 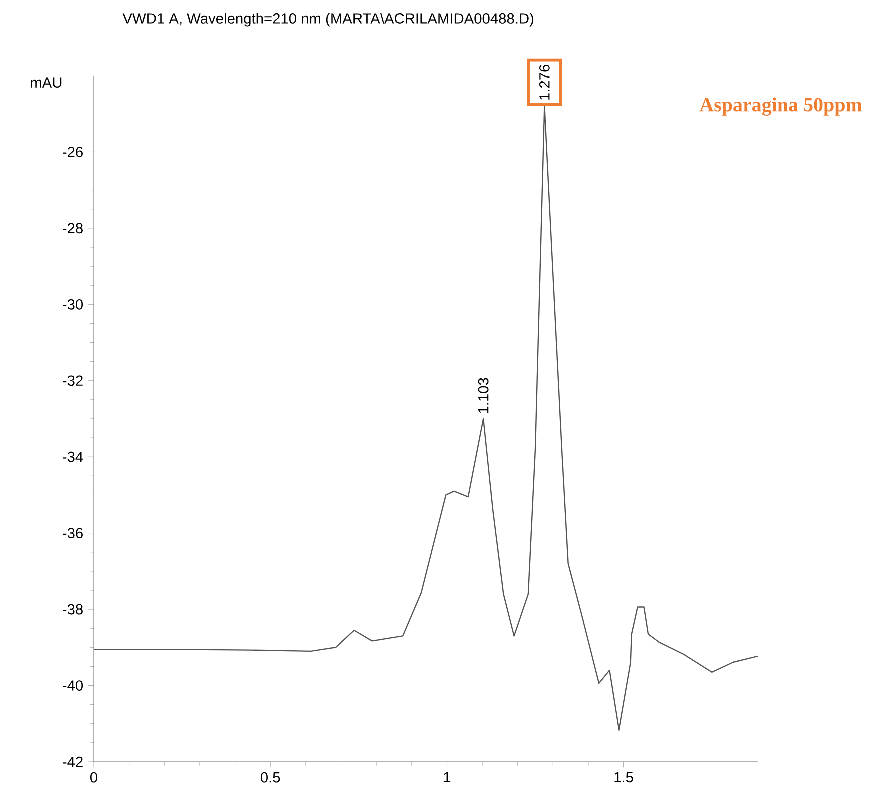 I want to click on y-tick-label: -28, so click(x=73, y=228).